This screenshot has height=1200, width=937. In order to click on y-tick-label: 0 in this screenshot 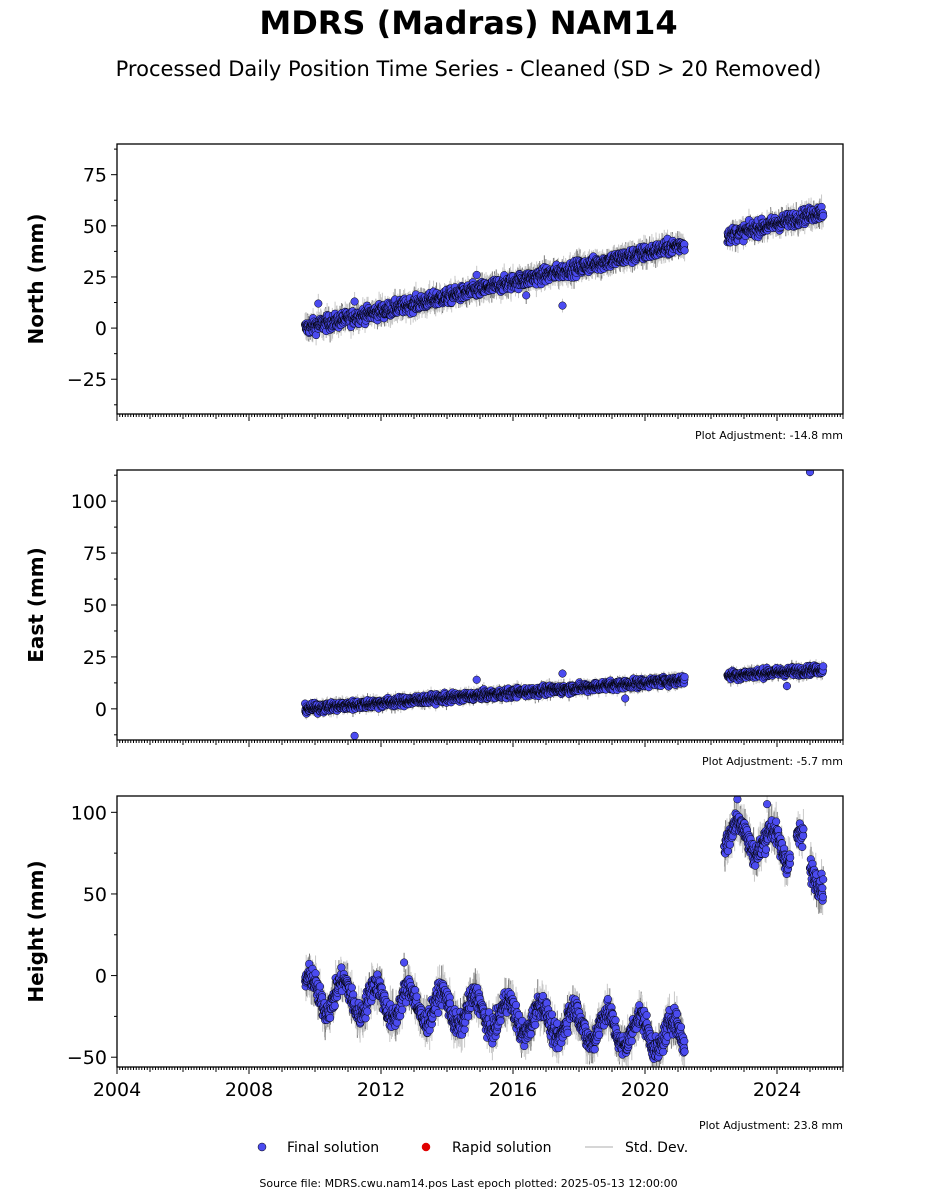, I will do `click(101, 329)`.